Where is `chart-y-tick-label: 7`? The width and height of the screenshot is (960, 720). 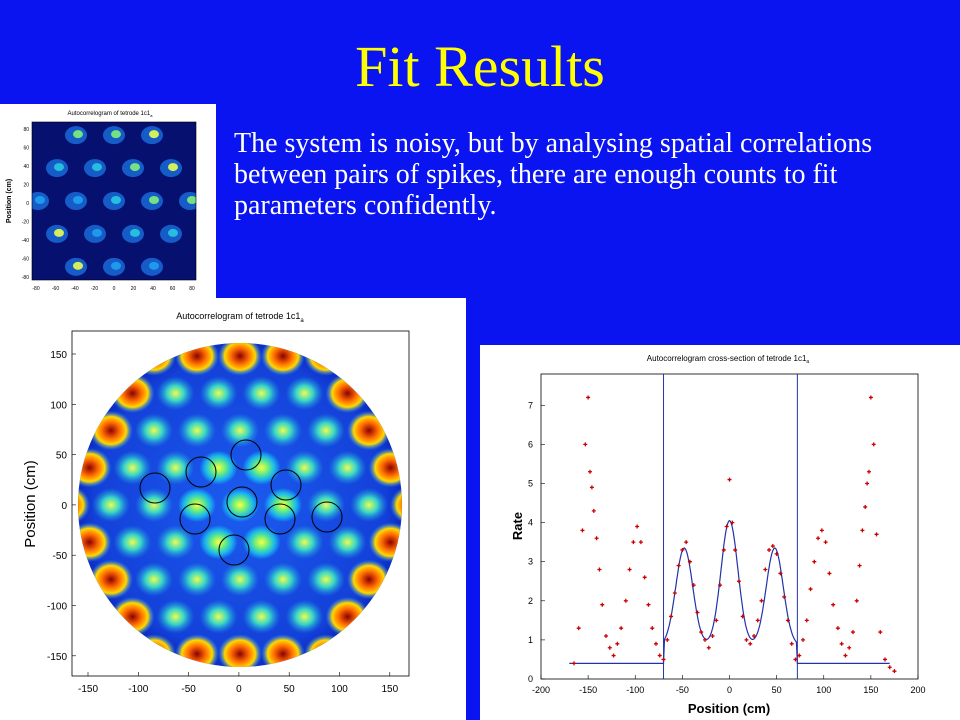
chart-y-tick-label: 7 is located at coordinates (530, 405).